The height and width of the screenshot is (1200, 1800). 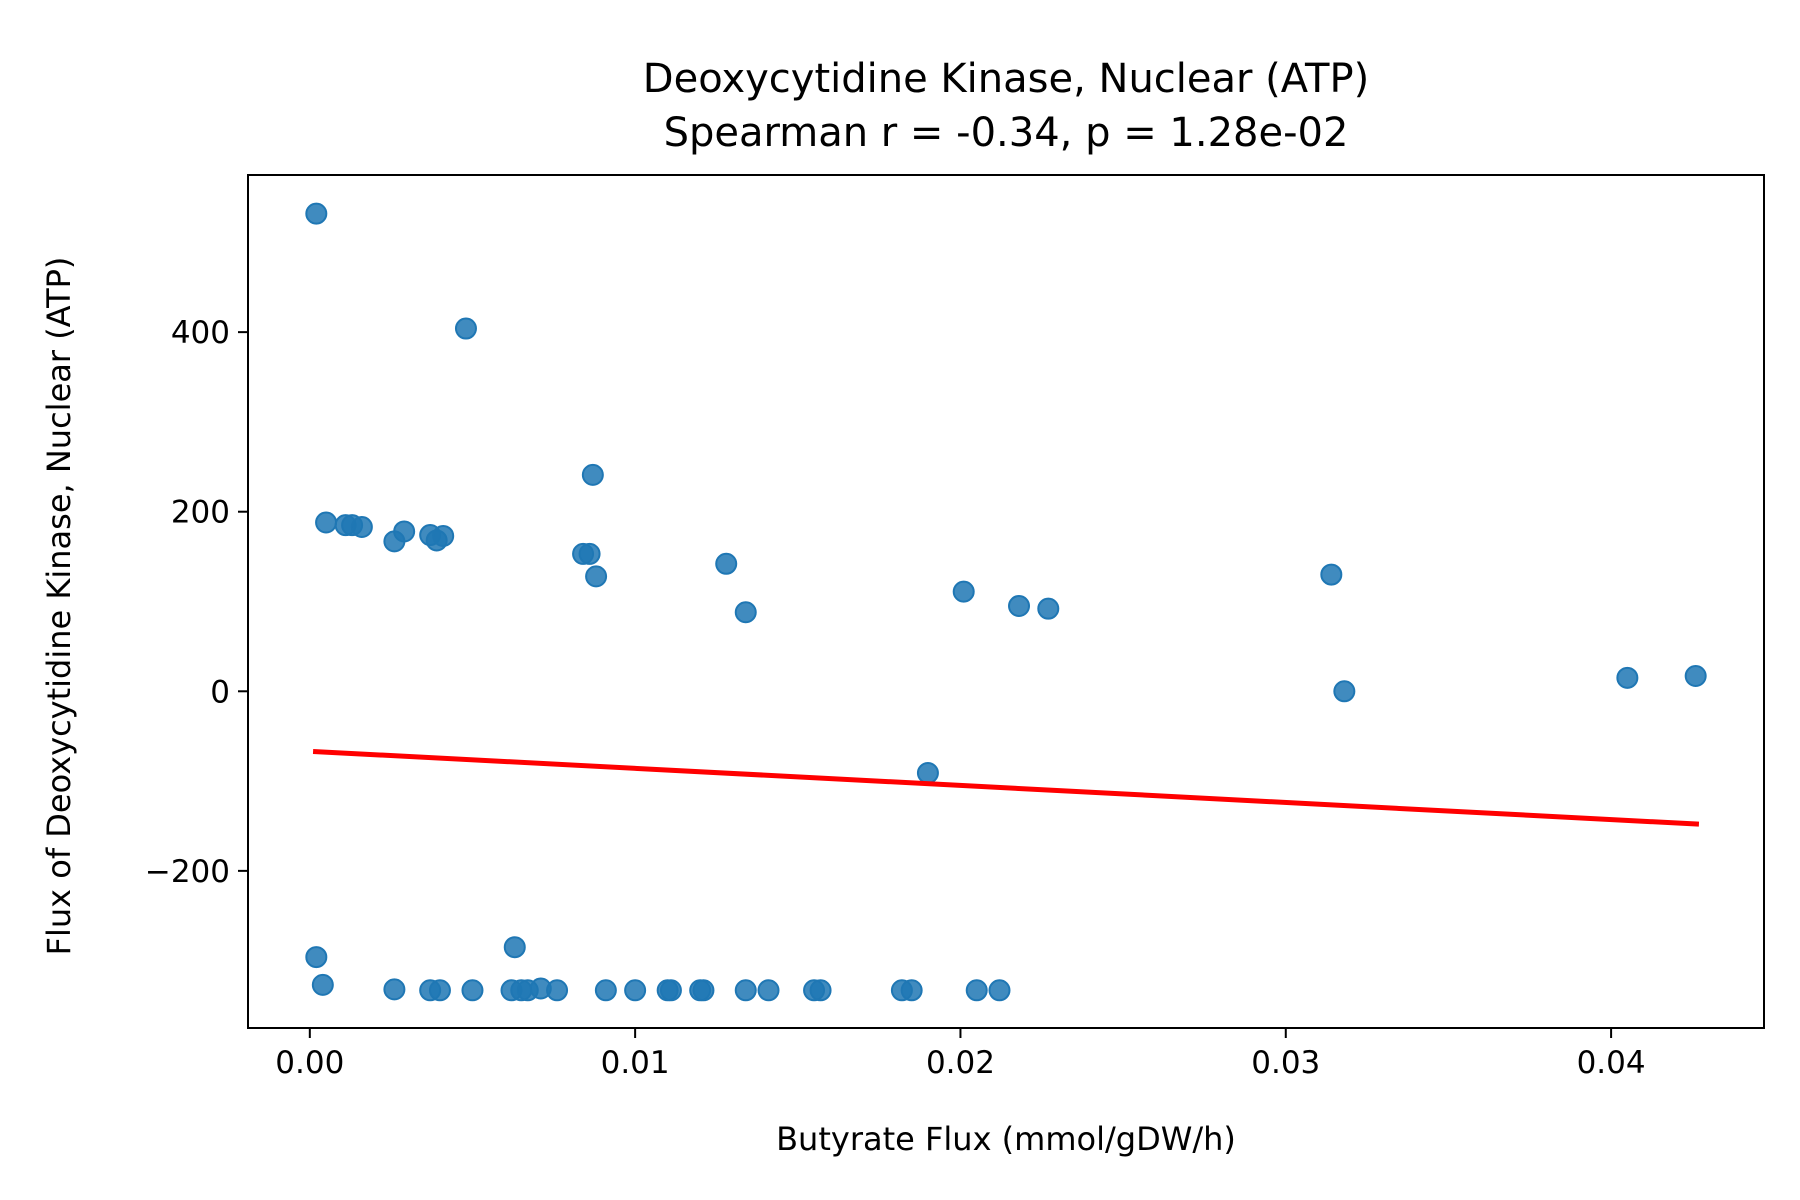 What do you see at coordinates (309, 1063) in the screenshot?
I see `x-tick-label: 0.00` at bounding box center [309, 1063].